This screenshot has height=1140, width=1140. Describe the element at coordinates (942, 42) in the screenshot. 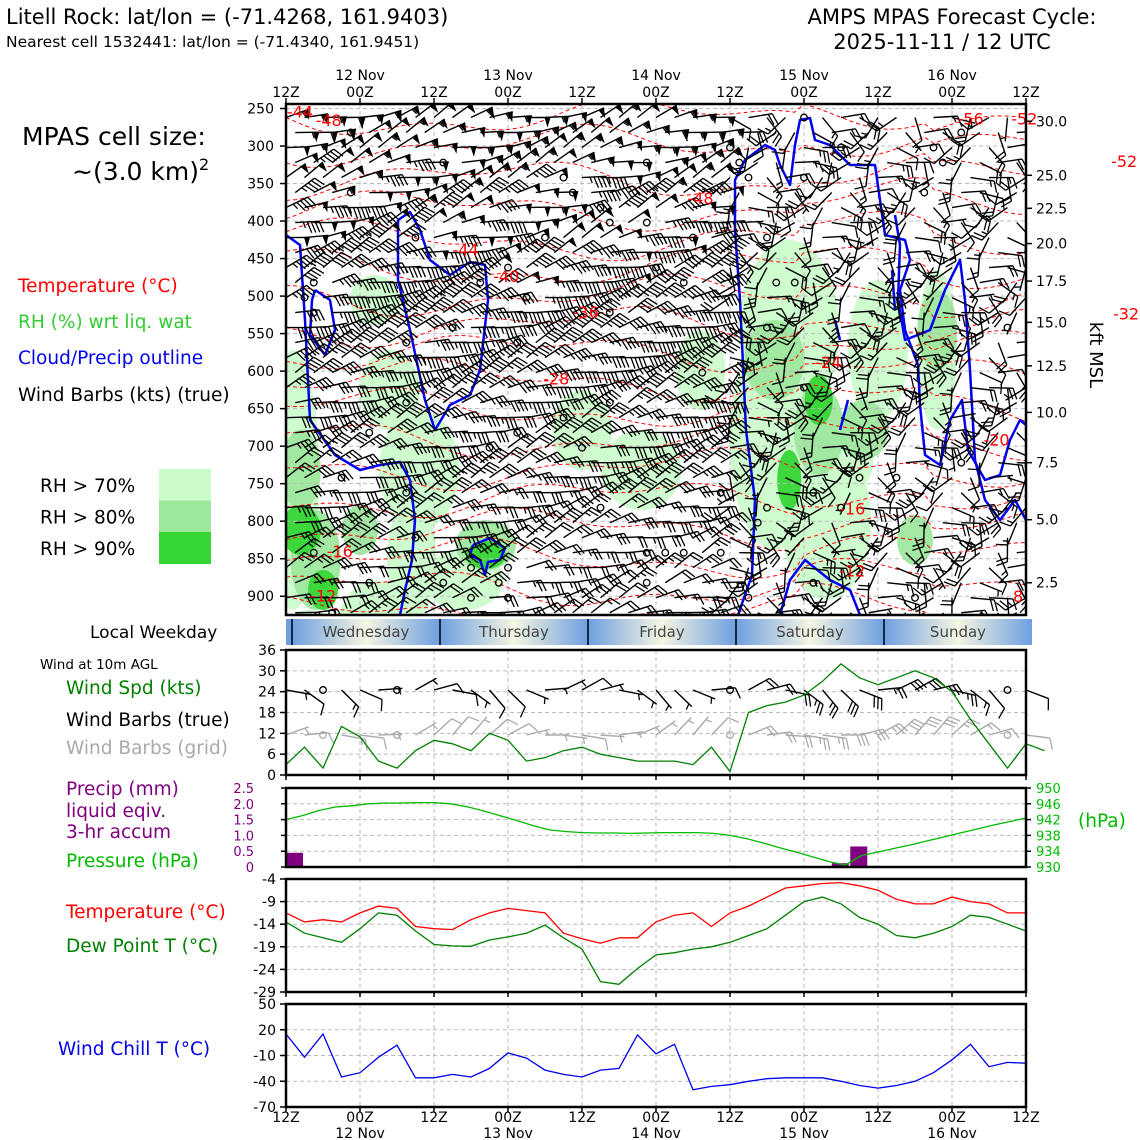

I see `cycle-date: 2025-11-11 / 12 UTC` at that location.